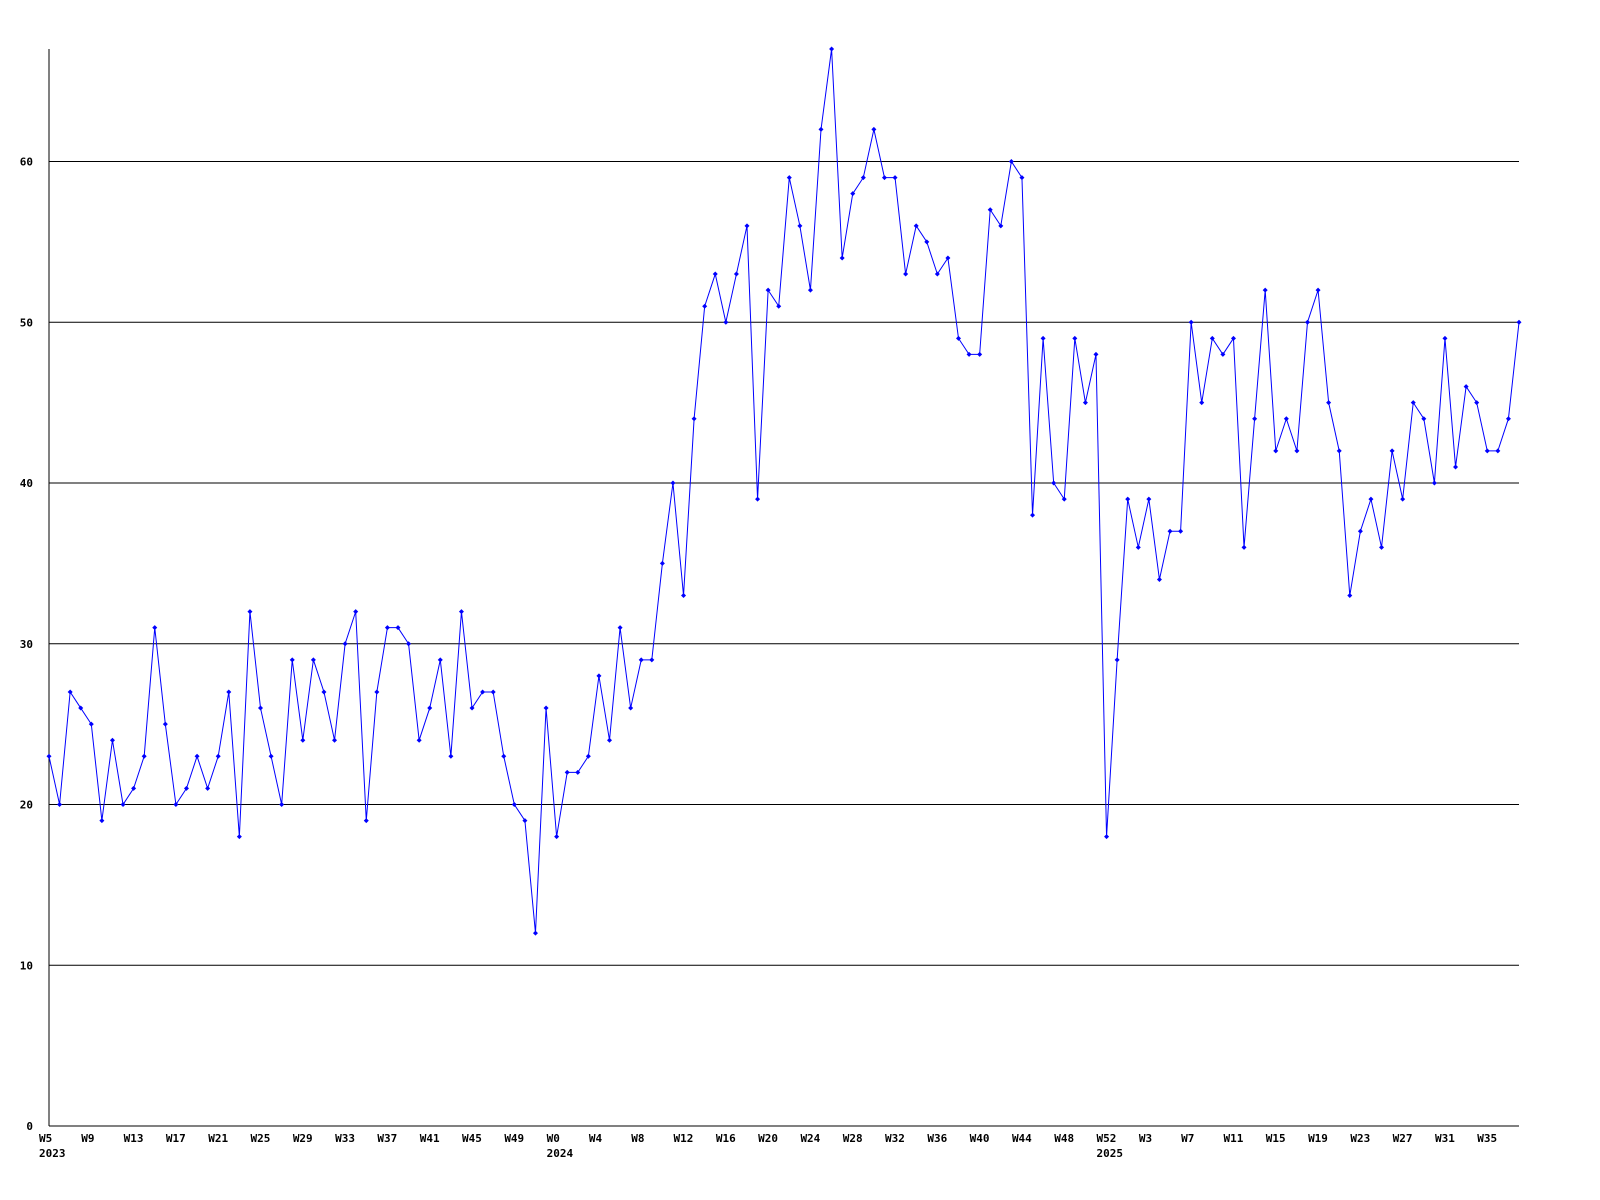 This screenshot has height=1200, width=1600. Describe the element at coordinates (1107, 1138) in the screenshot. I see `x-tick-label: W52` at that location.